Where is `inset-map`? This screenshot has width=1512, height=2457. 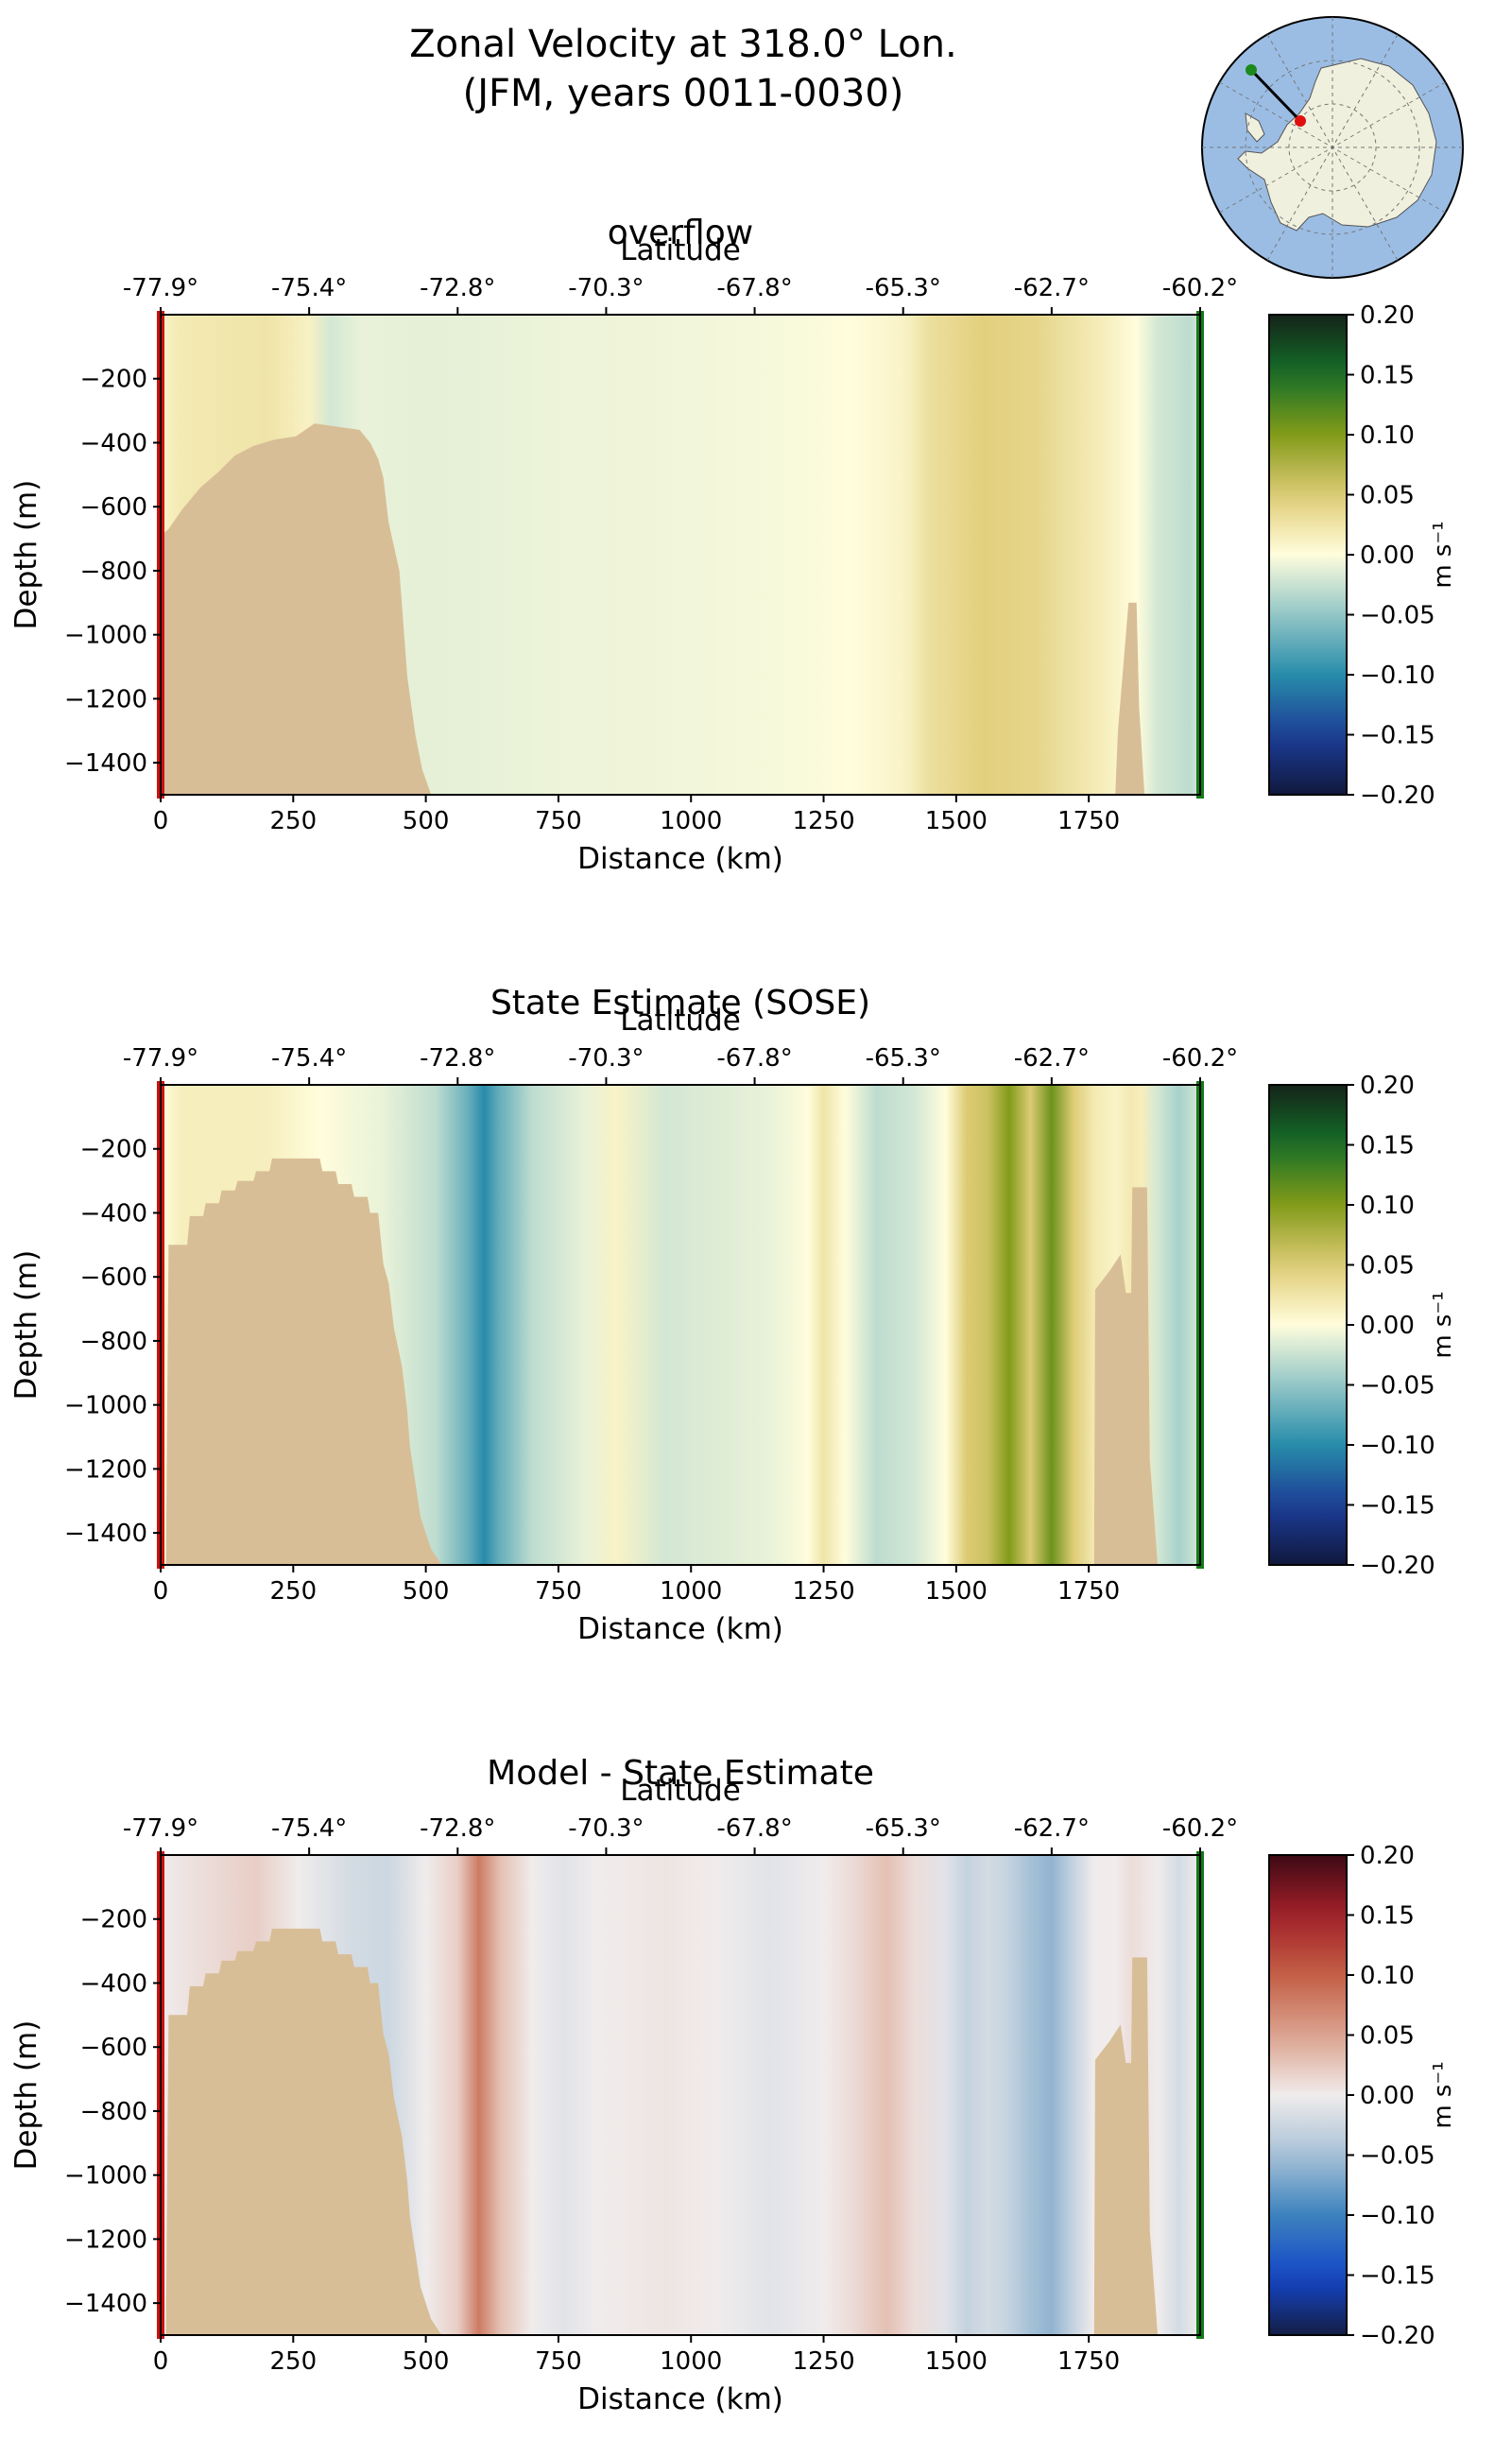
inset-map is located at coordinates (1332, 147).